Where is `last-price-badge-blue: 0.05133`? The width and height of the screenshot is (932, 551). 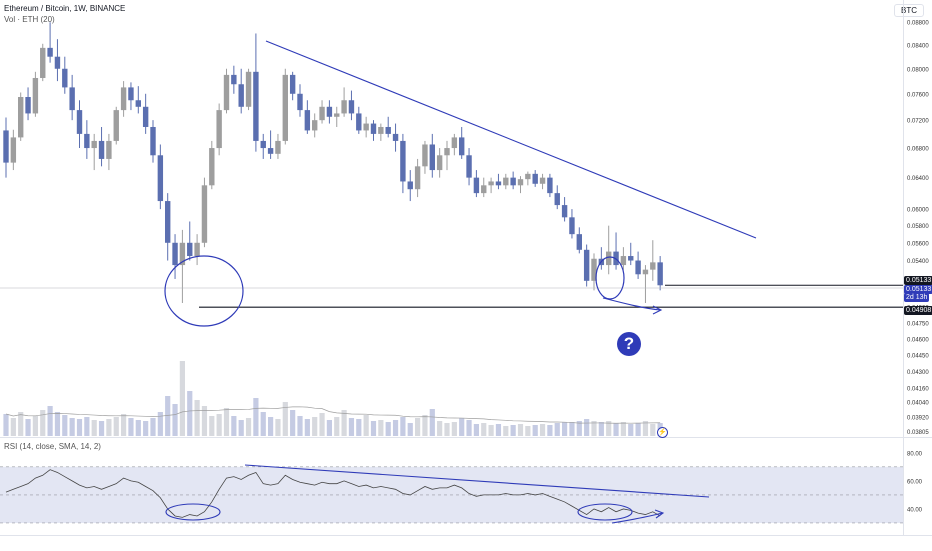
last-price-badge-blue: 0.05133 is located at coordinates (918, 289).